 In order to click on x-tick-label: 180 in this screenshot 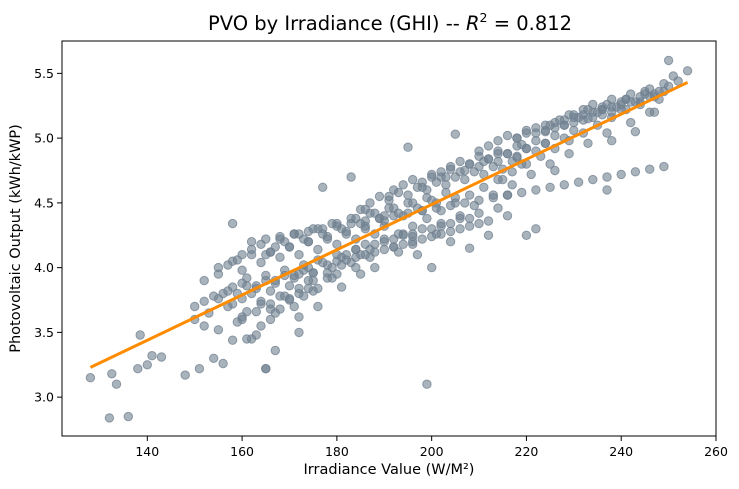, I will do `click(337, 451)`.